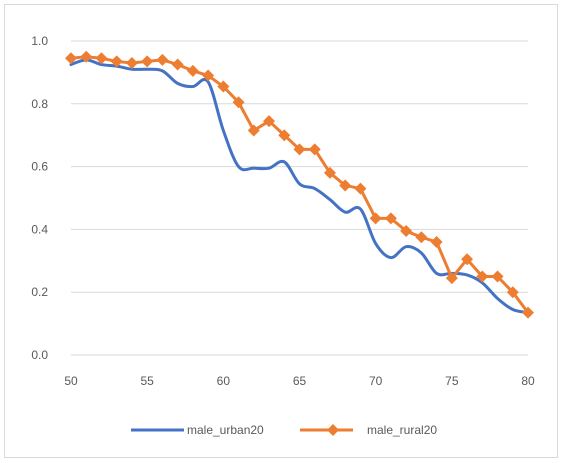 Image resolution: width=564 pixels, height=463 pixels. I want to click on x-tick-label: 55, so click(147, 381).